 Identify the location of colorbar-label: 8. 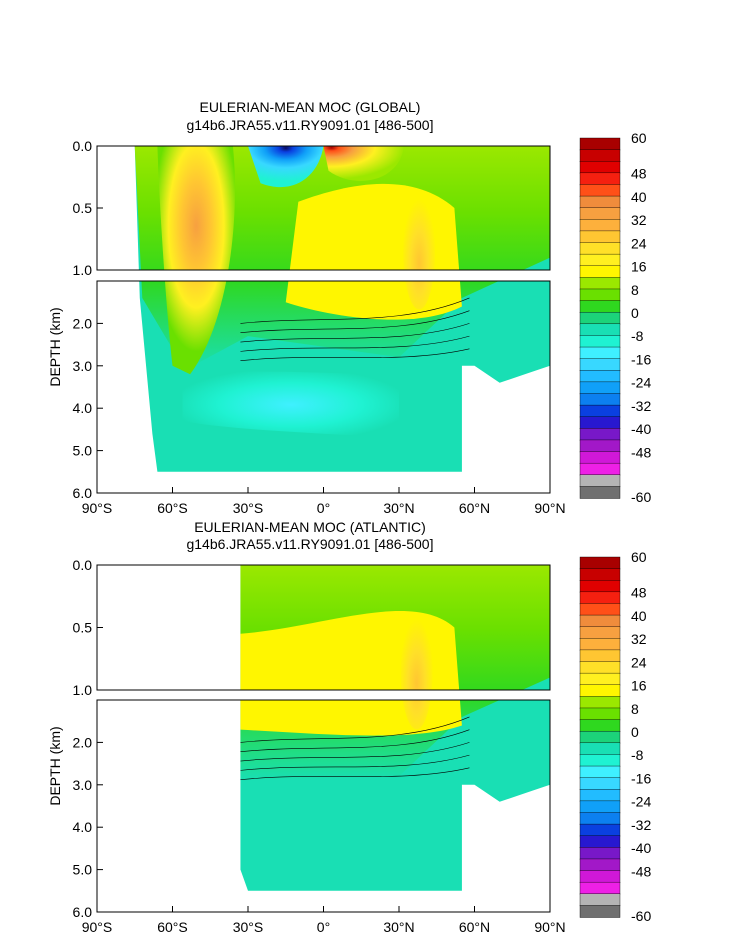
(635, 709).